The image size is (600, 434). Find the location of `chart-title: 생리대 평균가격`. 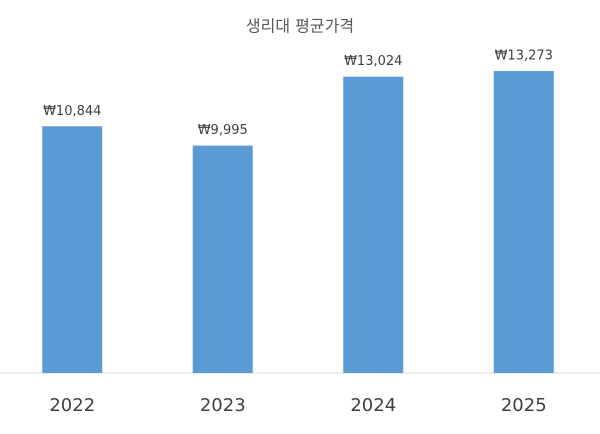

chart-title: 생리대 평균가격 is located at coordinates (300, 26).